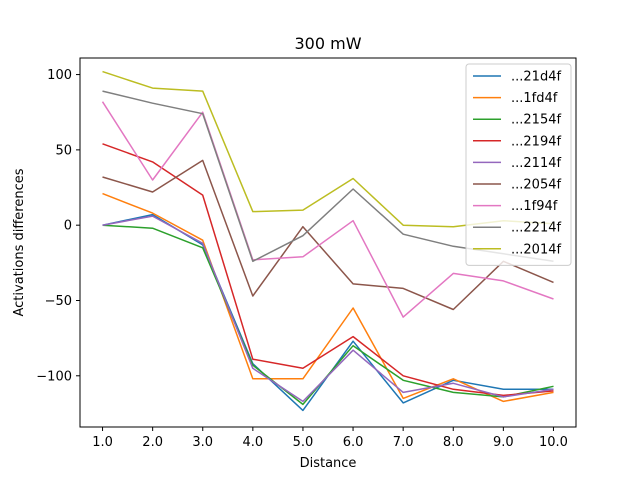  What do you see at coordinates (536, 185) in the screenshot?
I see `legend-label: ...2054f` at bounding box center [536, 185].